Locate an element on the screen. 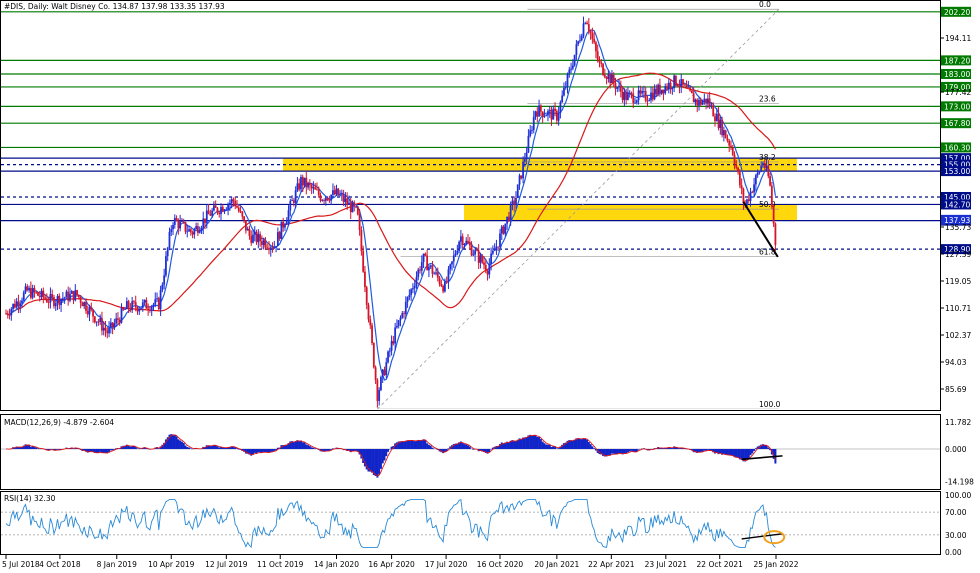 This screenshot has width=980, height=573. trendline is located at coordinates (760, 229).